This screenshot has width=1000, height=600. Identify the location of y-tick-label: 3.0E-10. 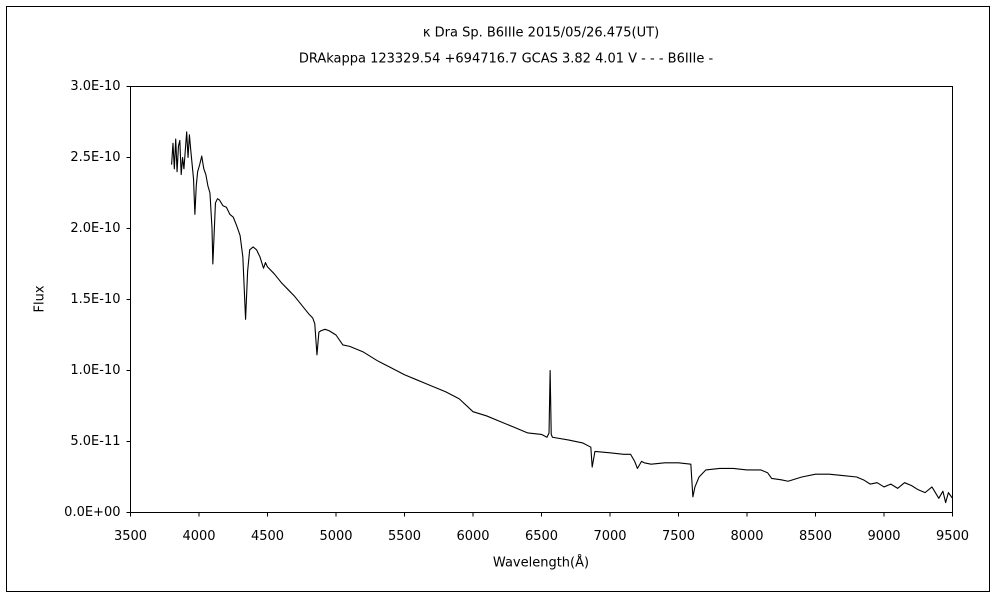
(95, 86).